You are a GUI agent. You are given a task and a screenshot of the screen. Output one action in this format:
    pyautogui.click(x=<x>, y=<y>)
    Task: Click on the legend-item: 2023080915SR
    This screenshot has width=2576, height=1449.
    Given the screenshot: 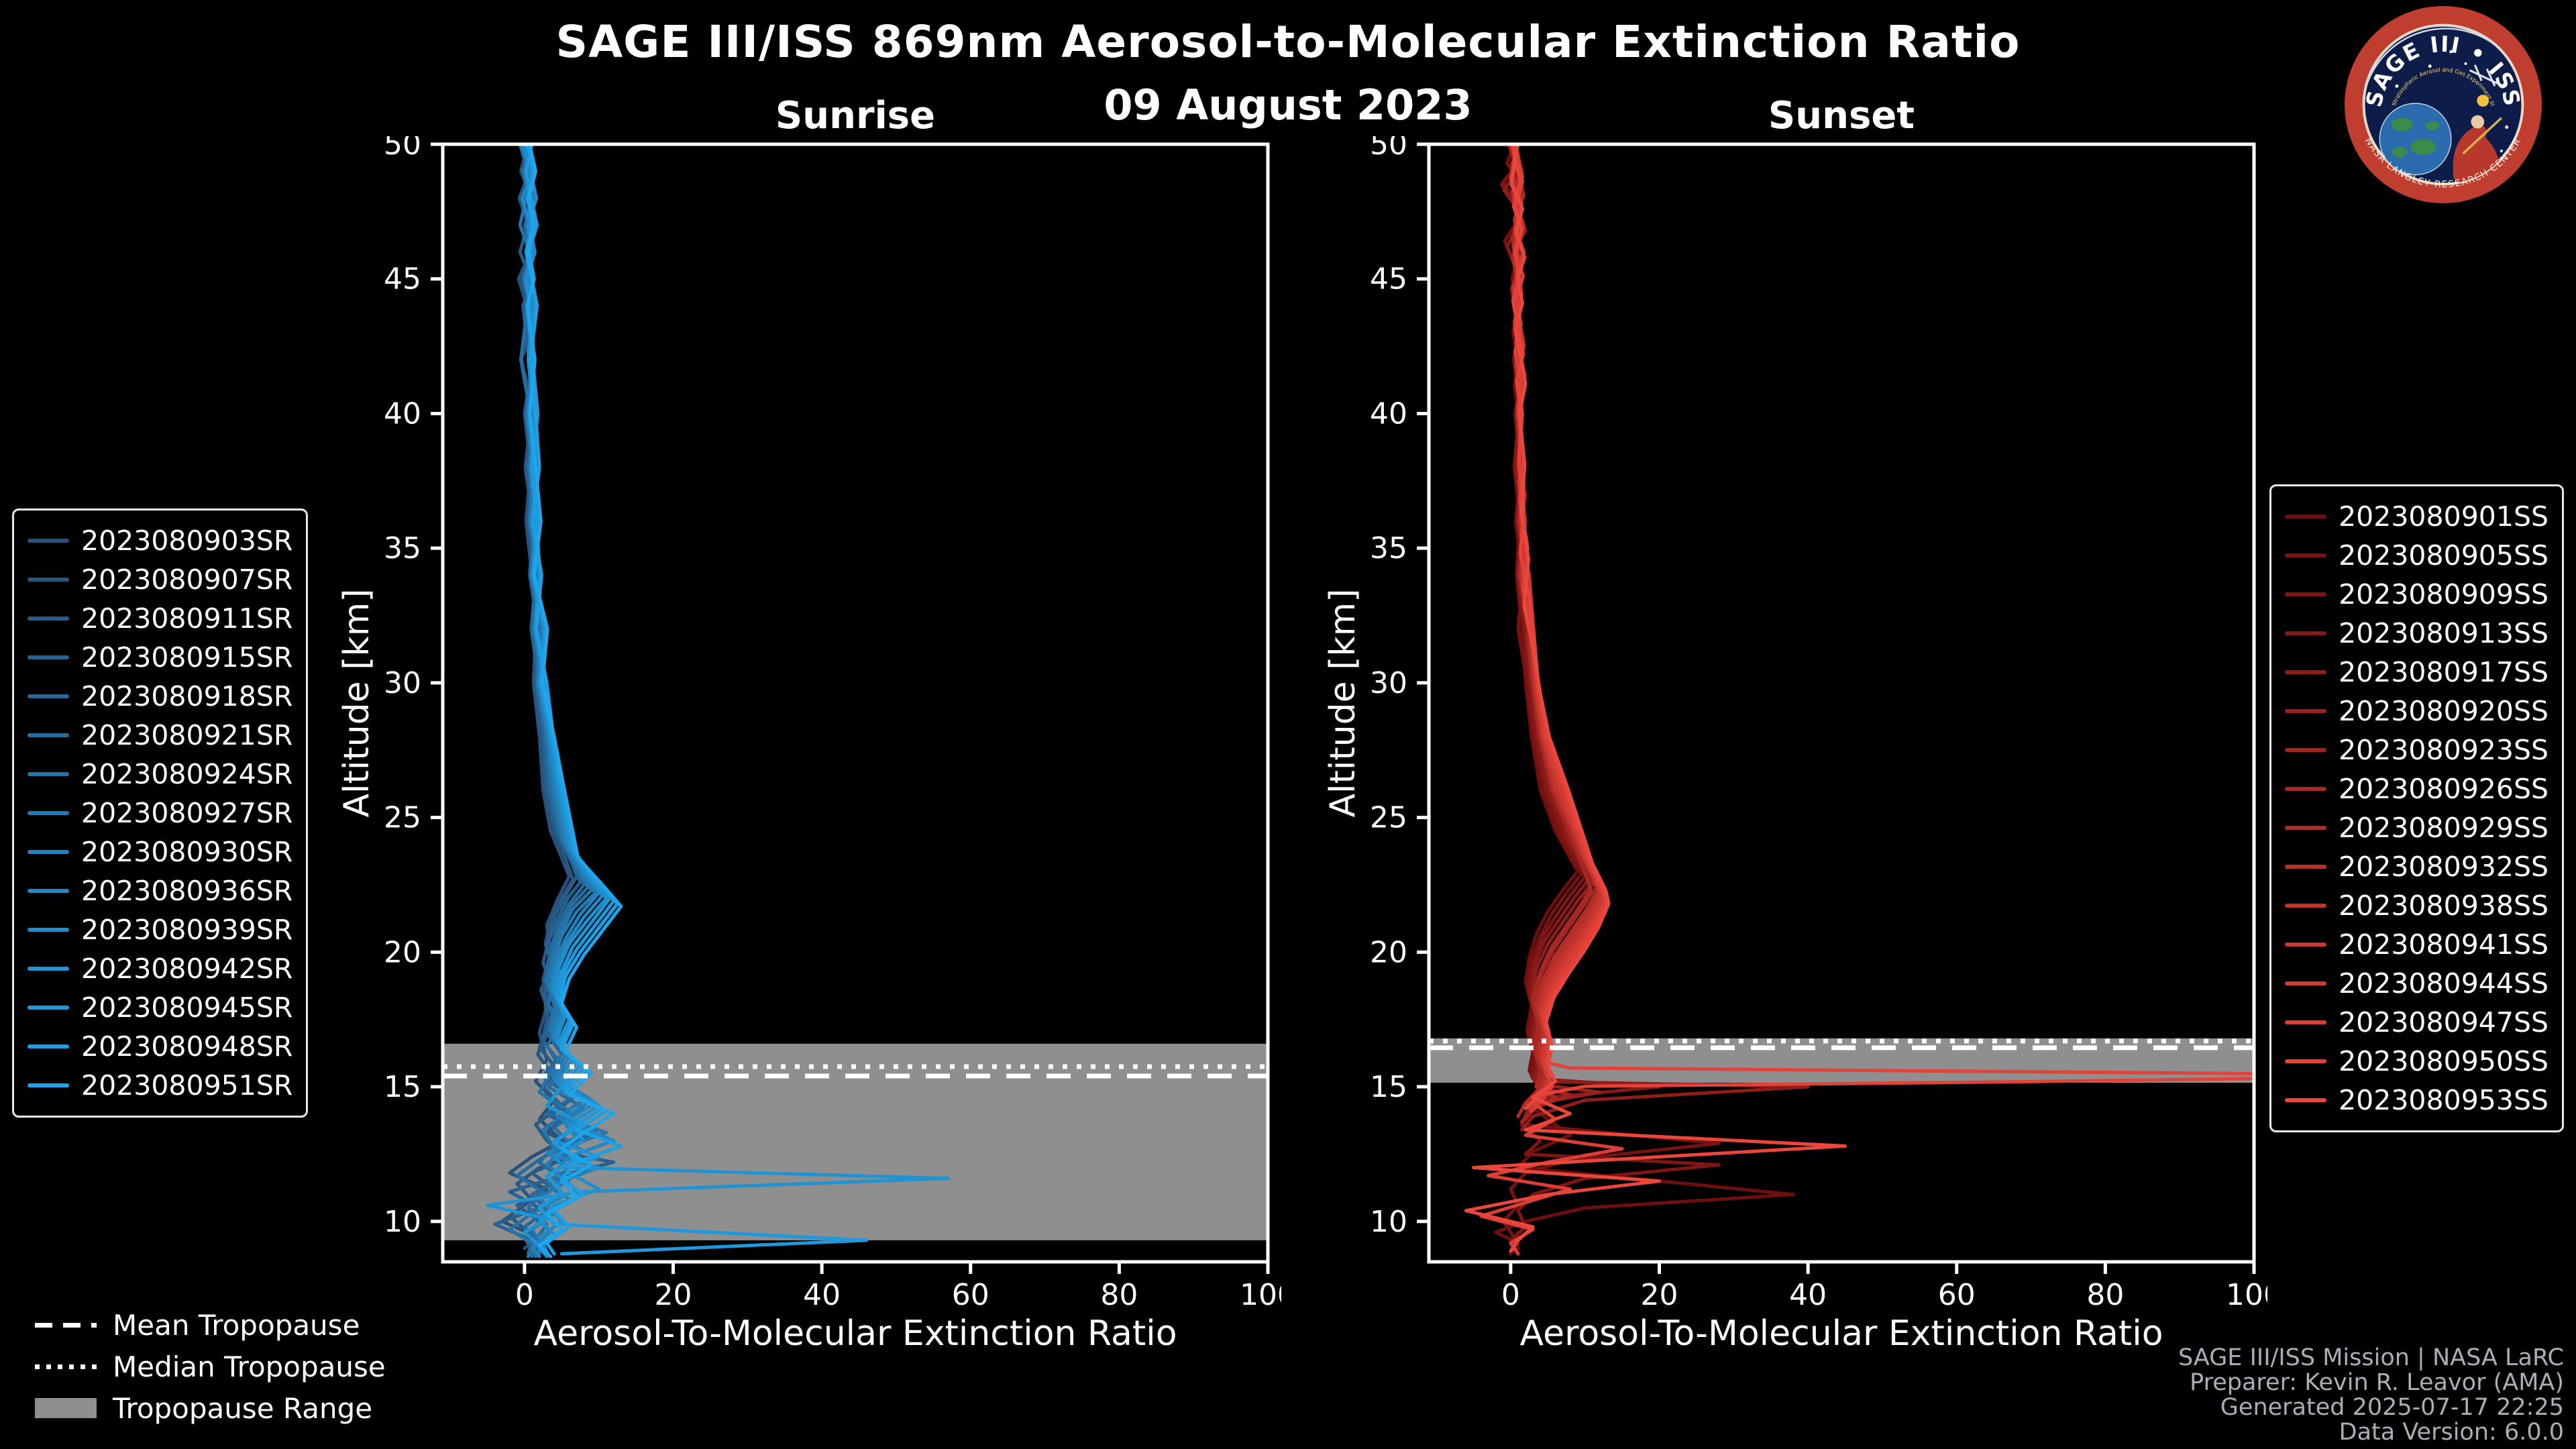 What is the action you would take?
    pyautogui.click(x=160, y=657)
    